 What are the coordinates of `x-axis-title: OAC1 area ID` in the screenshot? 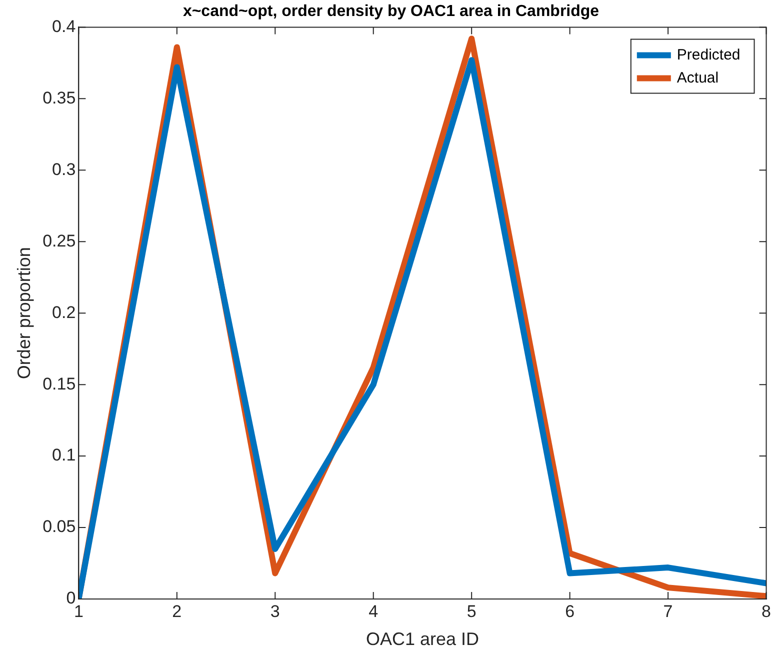 It's located at (423, 639).